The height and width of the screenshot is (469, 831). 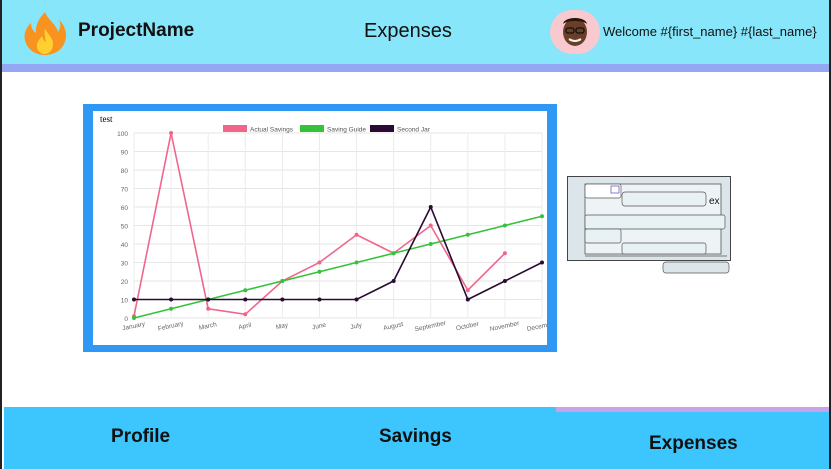 I want to click on avatar, so click(x=575, y=32).